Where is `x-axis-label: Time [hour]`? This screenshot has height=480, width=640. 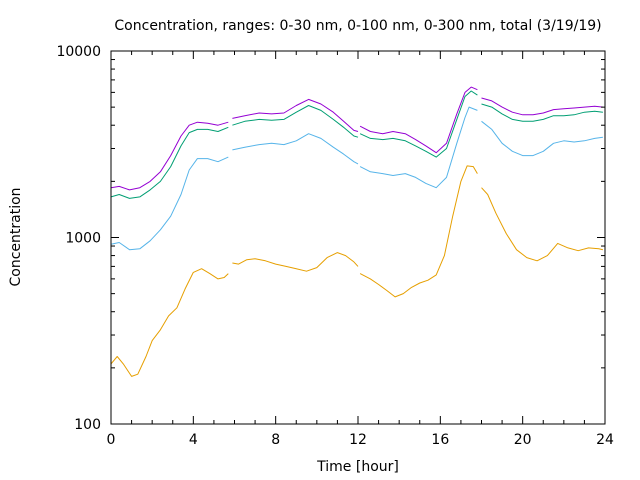
x-axis-label: Time [hour] is located at coordinates (357, 467).